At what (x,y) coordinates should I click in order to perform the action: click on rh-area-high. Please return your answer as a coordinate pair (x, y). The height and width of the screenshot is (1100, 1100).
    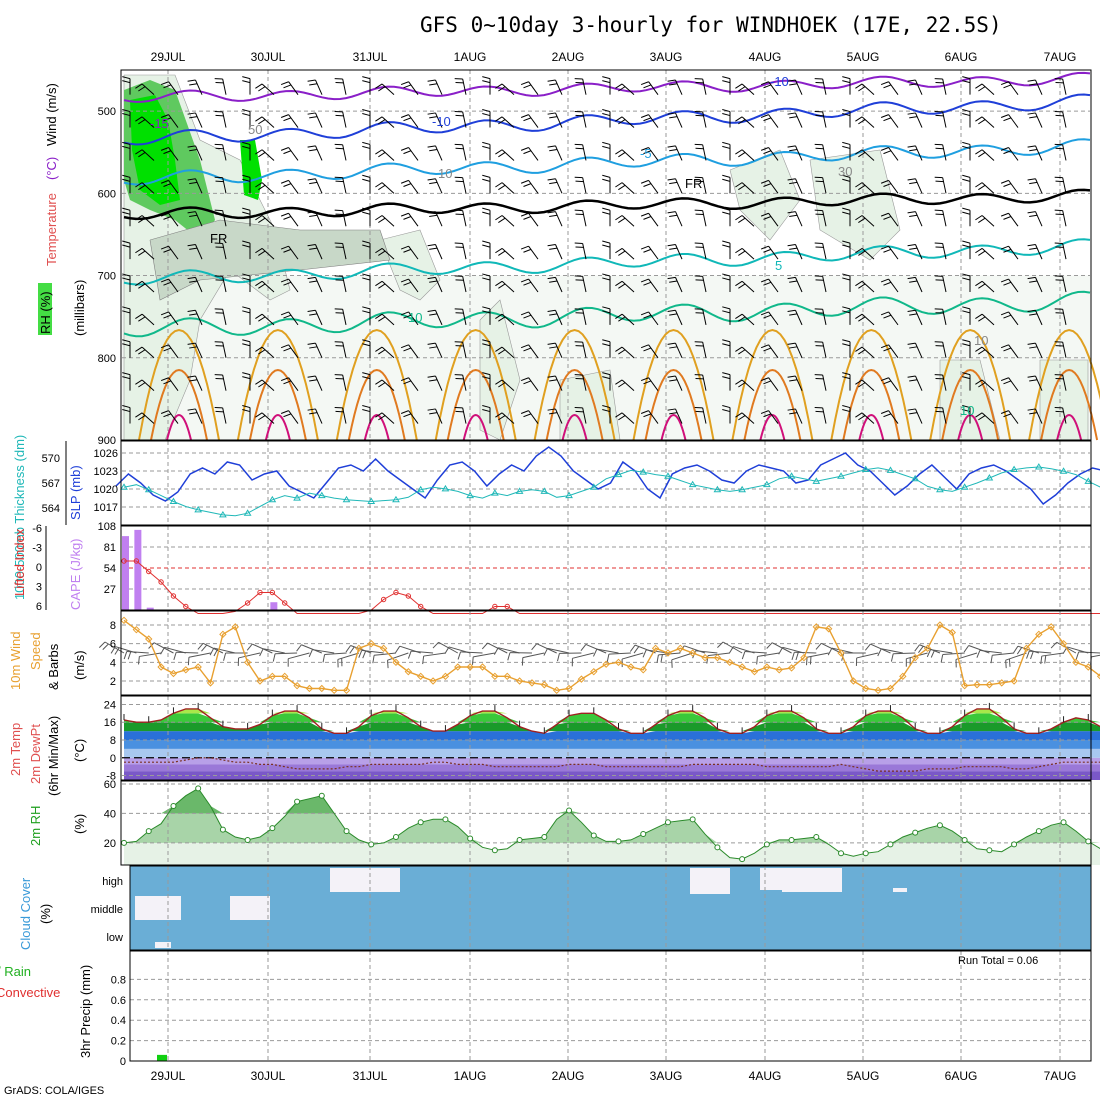
    Looking at the image, I should click on (612, 801).